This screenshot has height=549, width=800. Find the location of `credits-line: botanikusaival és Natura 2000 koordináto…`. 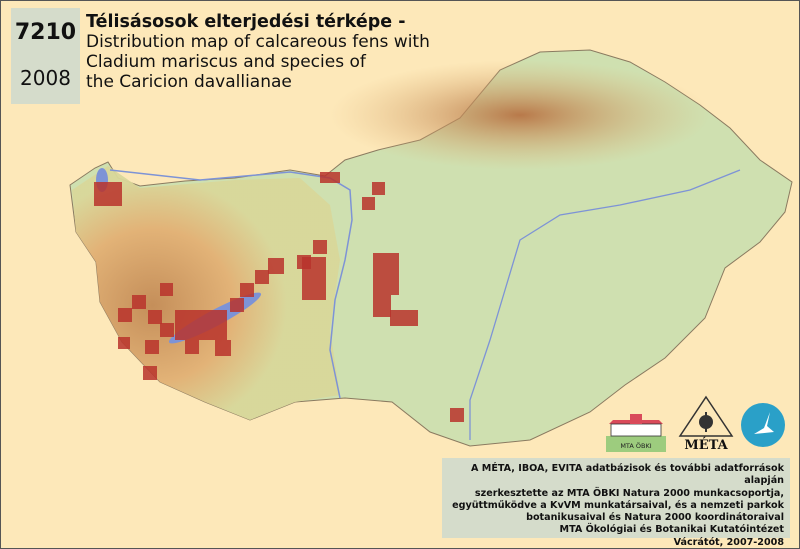

credits-line: botanikusaival és Natura 2000 koordináto… is located at coordinates (655, 518).